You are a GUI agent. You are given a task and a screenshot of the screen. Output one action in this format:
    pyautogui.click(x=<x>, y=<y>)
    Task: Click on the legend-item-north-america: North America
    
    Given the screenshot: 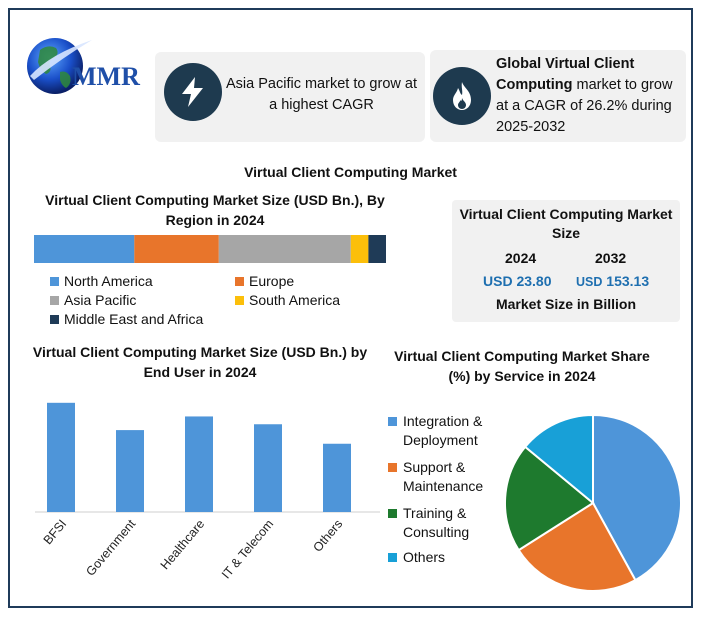 What is the action you would take?
    pyautogui.click(x=101, y=281)
    